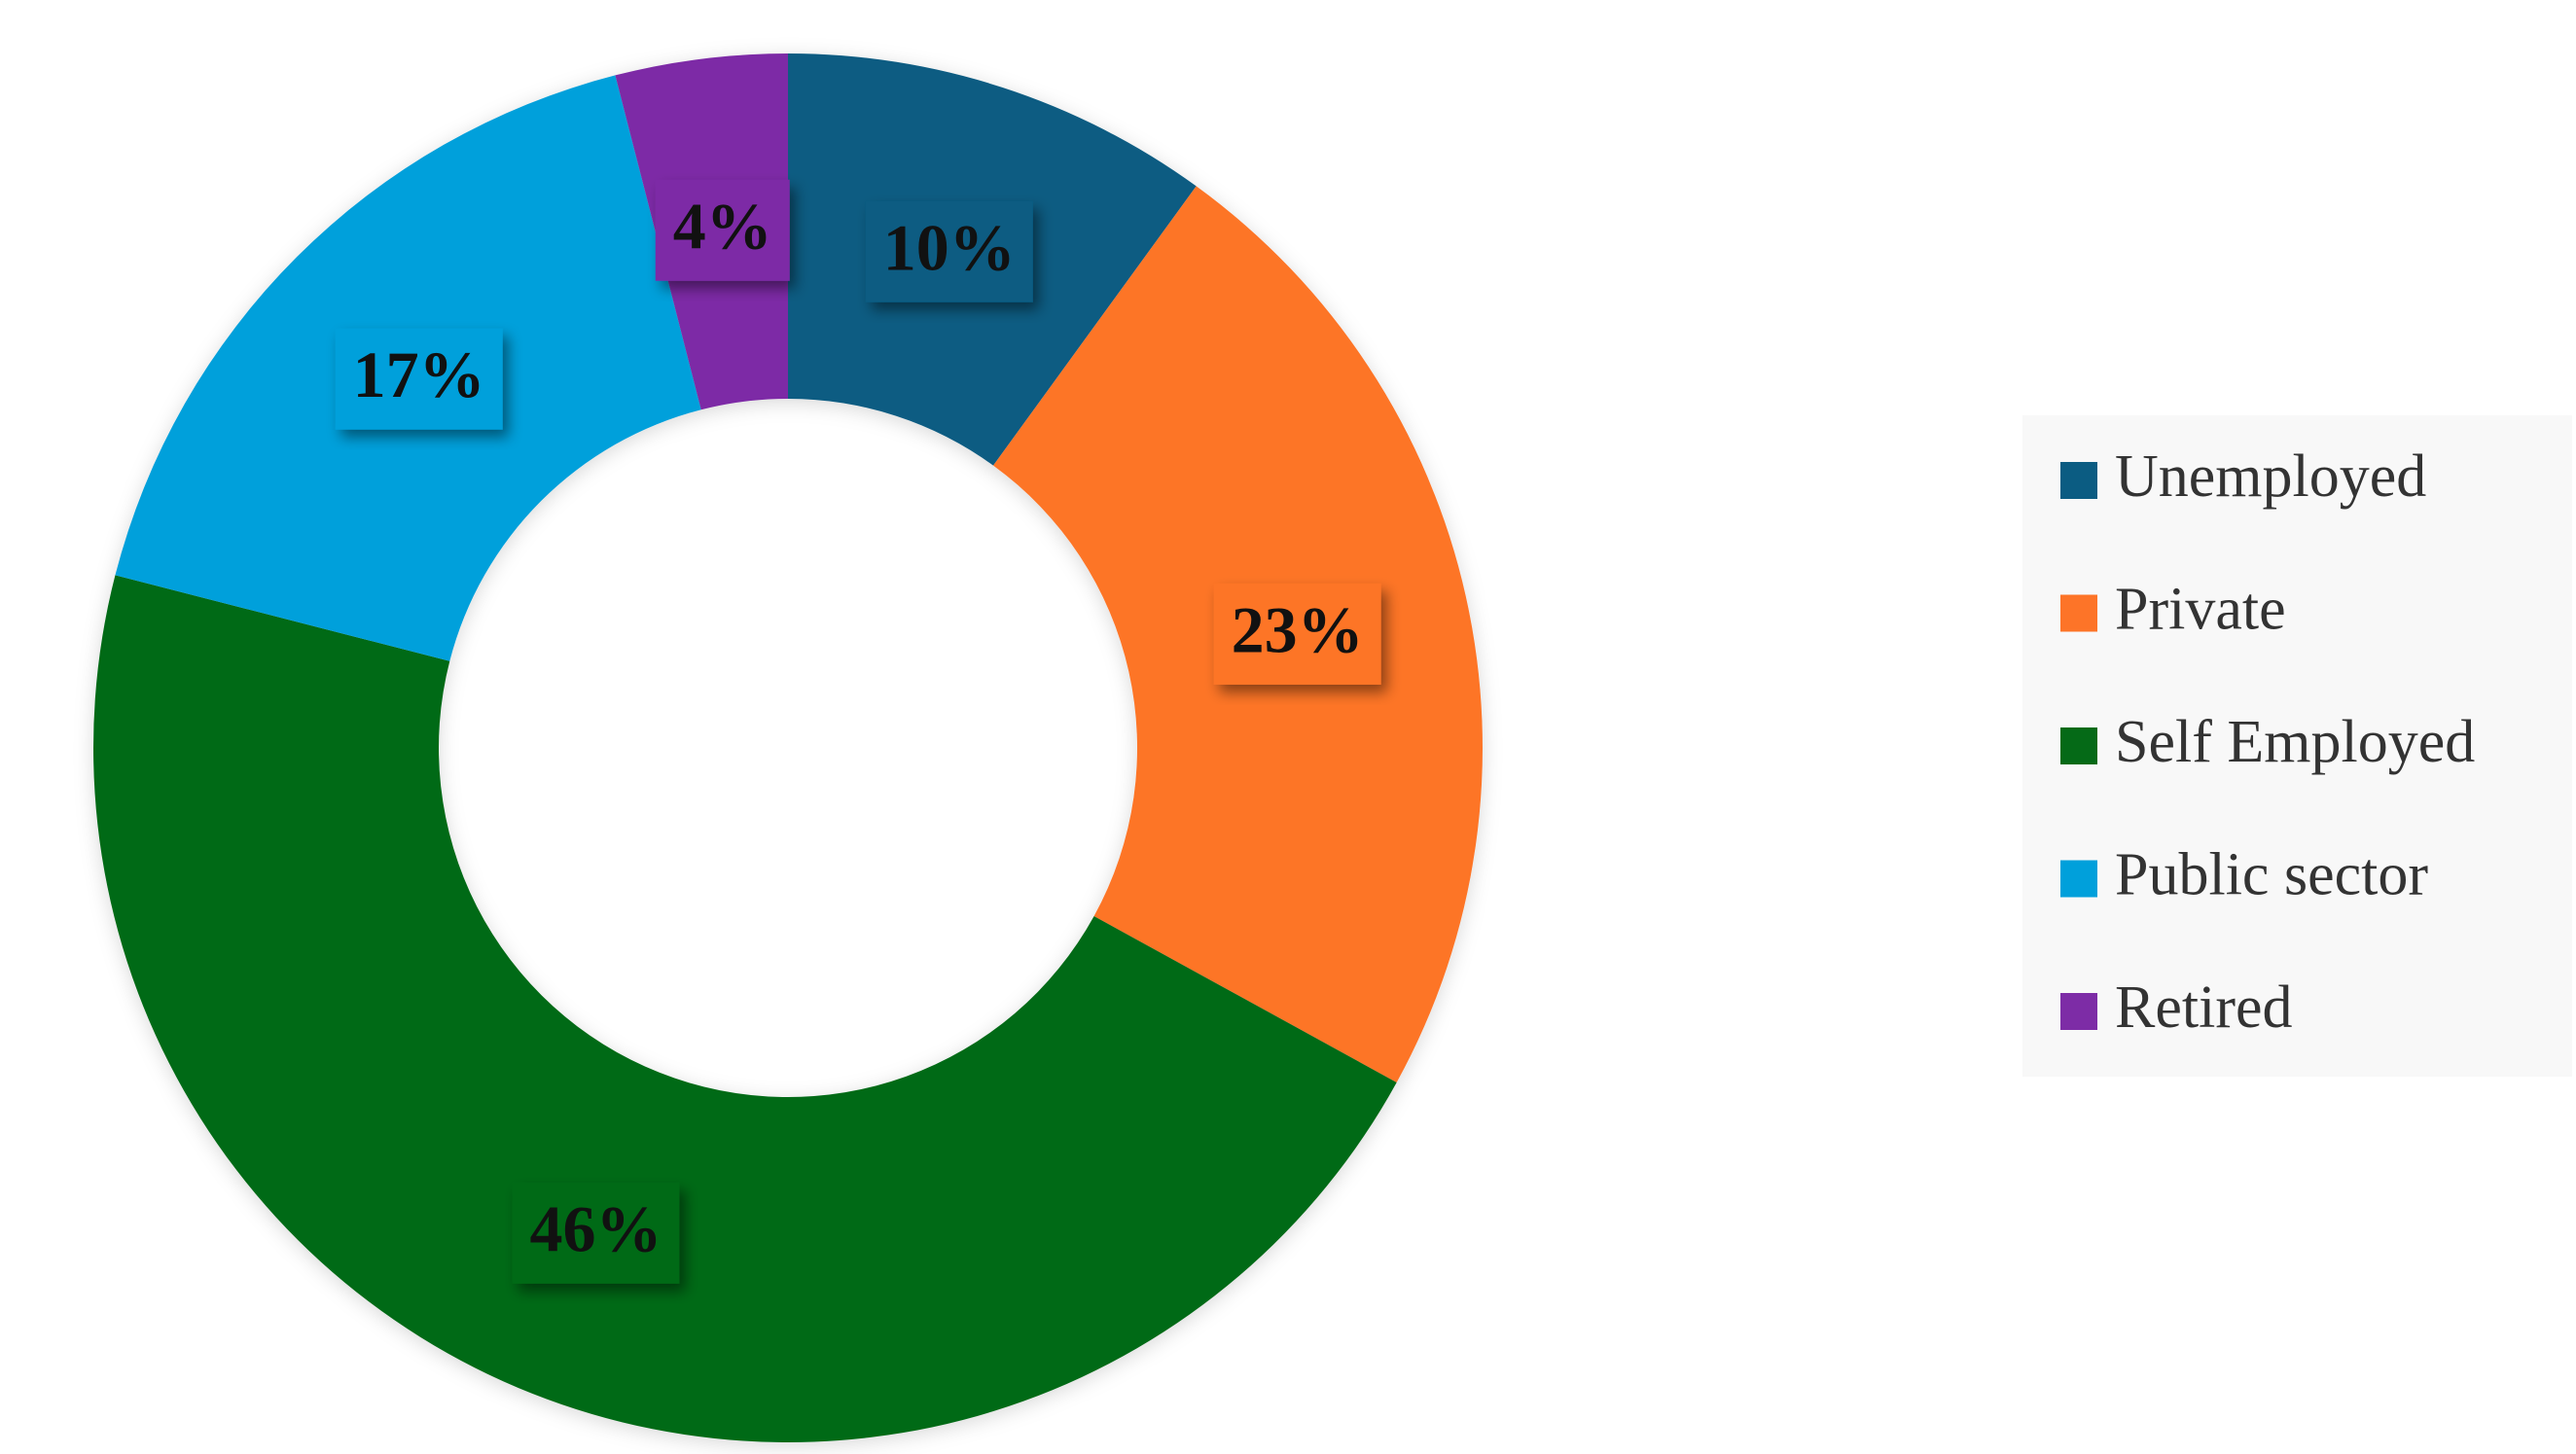  What do you see at coordinates (2270, 476) in the screenshot?
I see `legend-label: Unemployed` at bounding box center [2270, 476].